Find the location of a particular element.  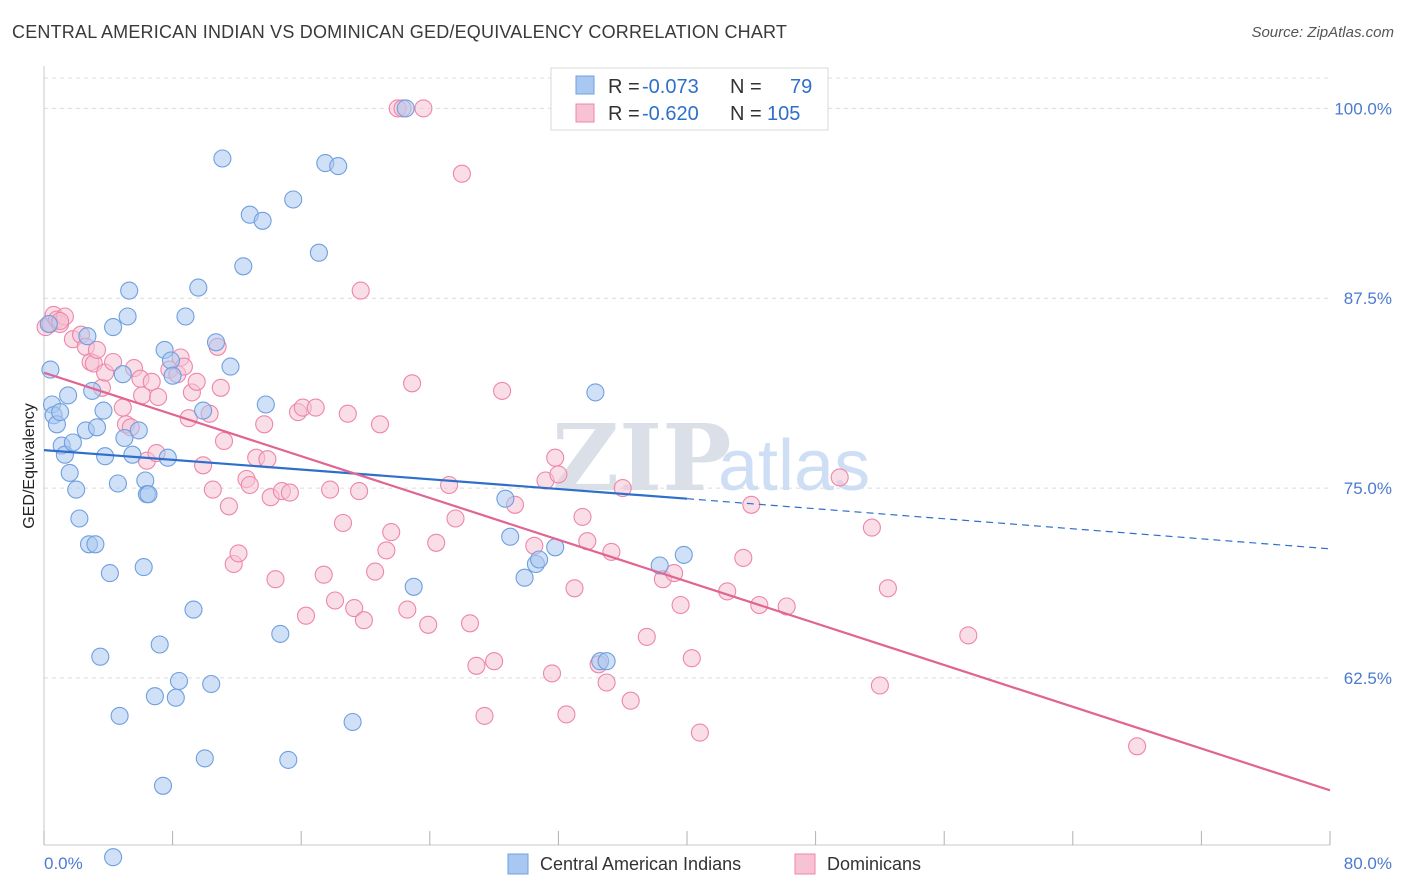

trend-line-central-american-indians-extension is located at coordinates (1008, 524).